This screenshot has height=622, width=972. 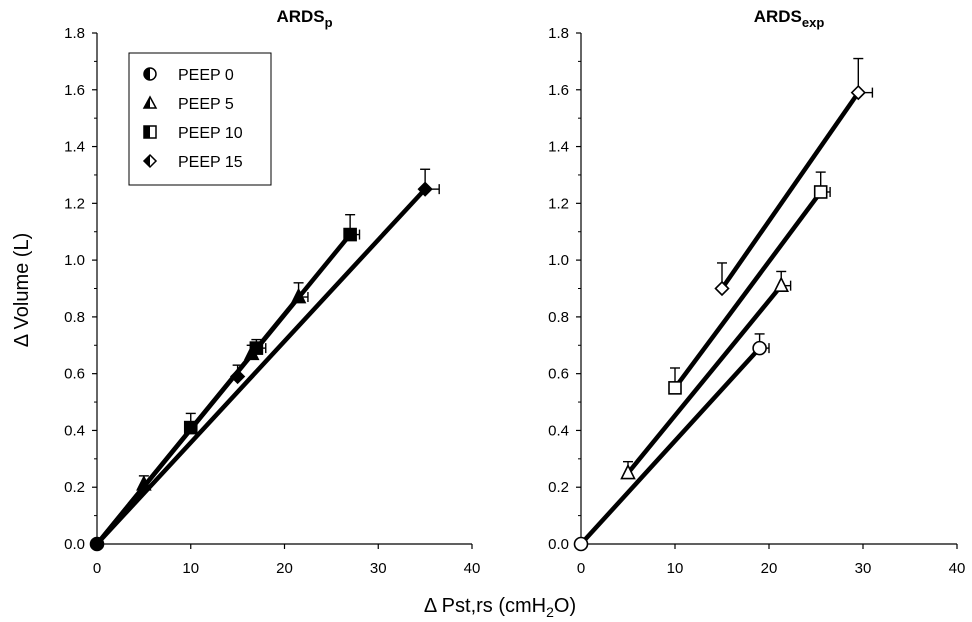 I want to click on legend-label: PEEP 5, so click(x=206, y=104).